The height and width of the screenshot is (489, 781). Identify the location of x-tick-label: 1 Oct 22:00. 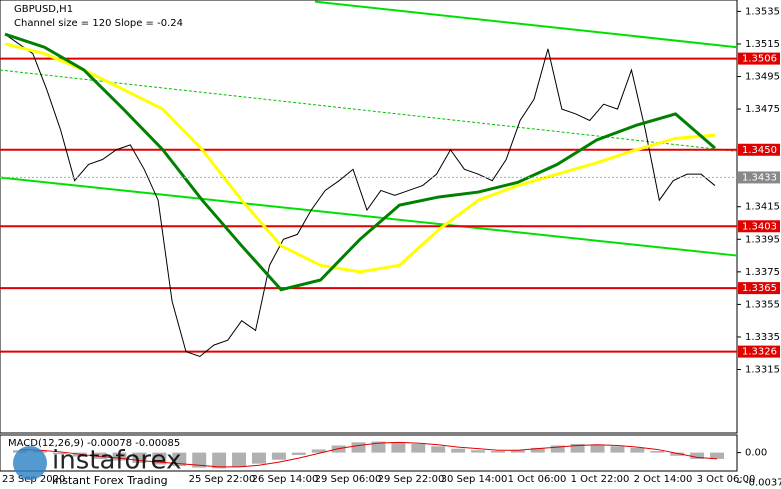
(600, 479).